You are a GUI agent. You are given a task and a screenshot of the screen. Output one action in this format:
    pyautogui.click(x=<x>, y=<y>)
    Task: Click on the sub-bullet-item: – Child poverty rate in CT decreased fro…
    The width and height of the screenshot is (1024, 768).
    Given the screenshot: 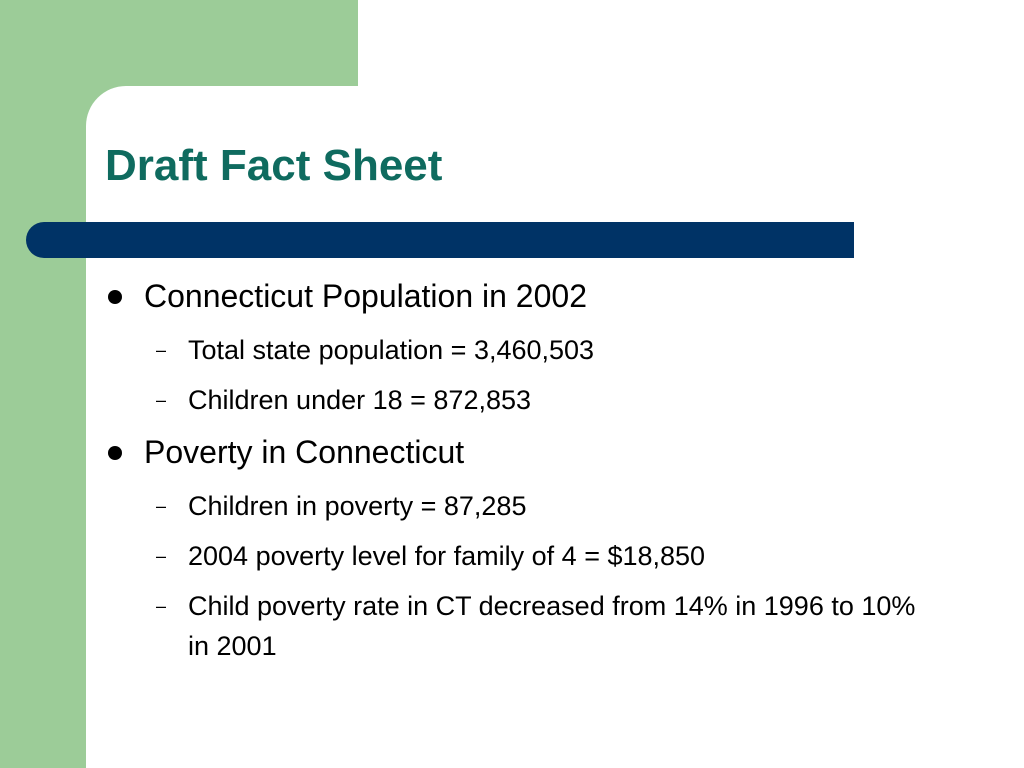 What is the action you would take?
    pyautogui.click(x=516, y=626)
    